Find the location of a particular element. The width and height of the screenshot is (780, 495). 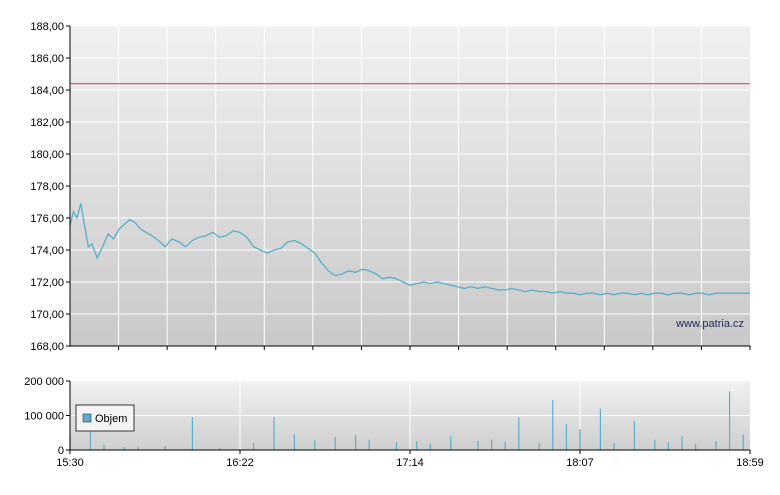

price-y-tick-label: 182,00 is located at coordinates (47, 123).